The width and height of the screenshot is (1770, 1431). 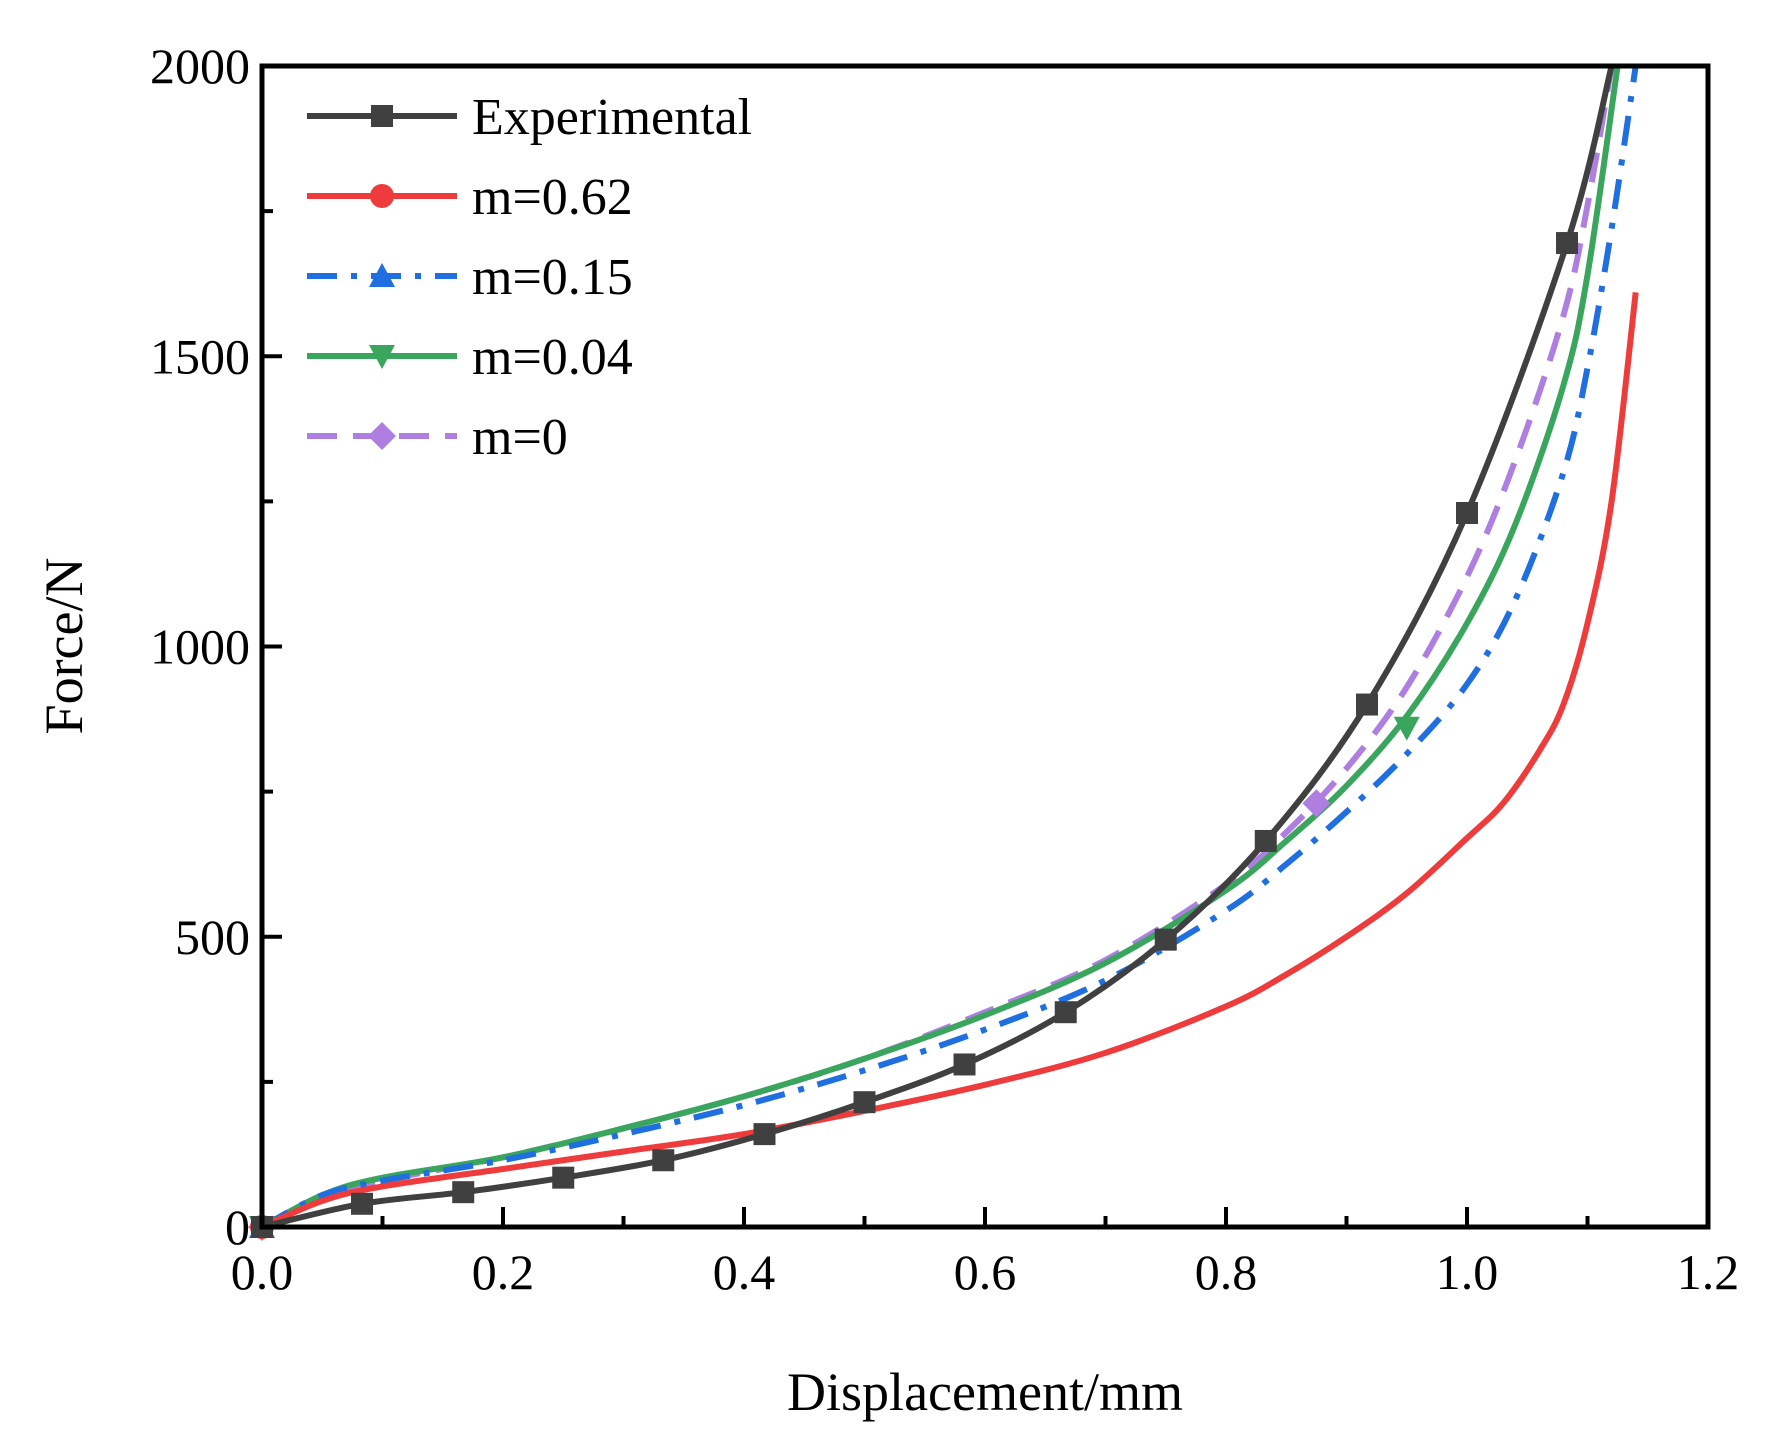 I want to click on legend-label: m=0.04, so click(x=552, y=357).